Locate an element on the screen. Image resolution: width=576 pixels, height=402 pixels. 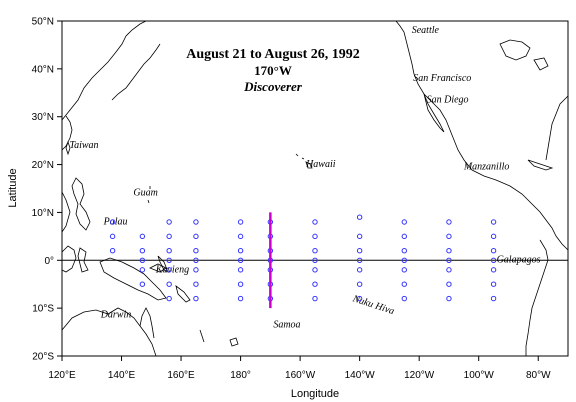
place-label: Guam is located at coordinates (145, 193).